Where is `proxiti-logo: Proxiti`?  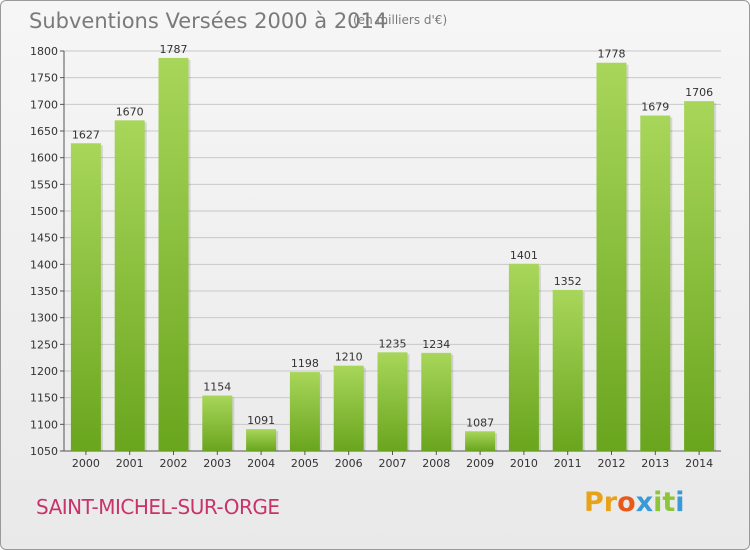 proxiti-logo: Proxiti is located at coordinates (634, 502).